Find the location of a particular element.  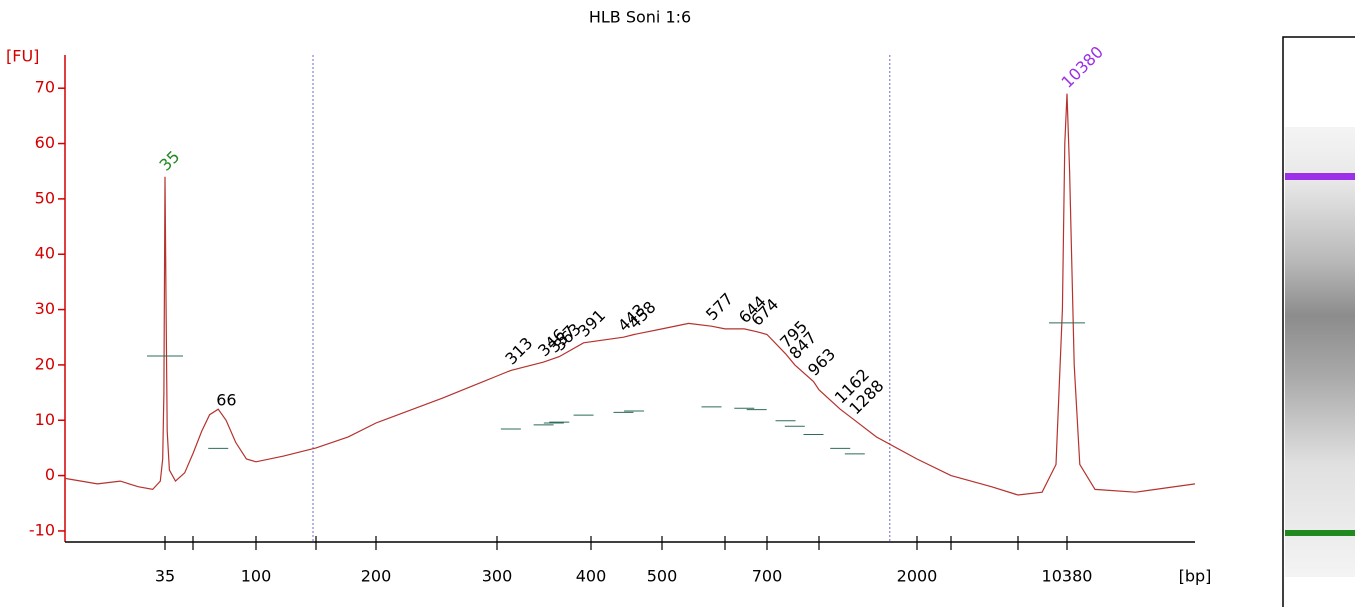

x-tick-label: 500 is located at coordinates (662, 576).